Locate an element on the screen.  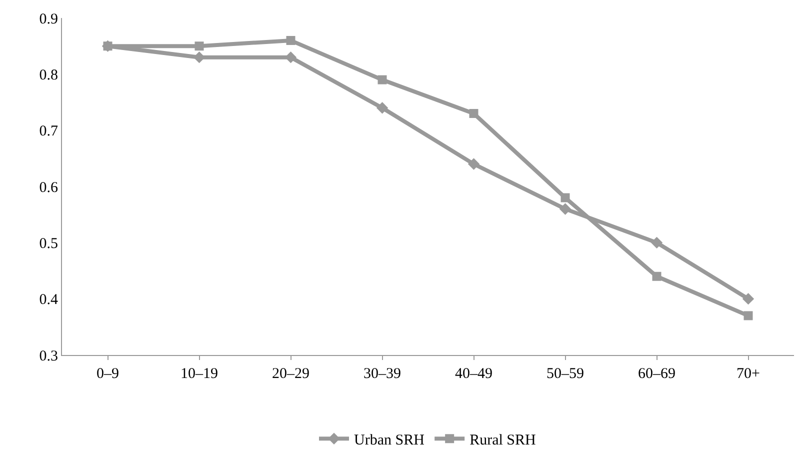
x-tick-label: 60–69 is located at coordinates (657, 374).